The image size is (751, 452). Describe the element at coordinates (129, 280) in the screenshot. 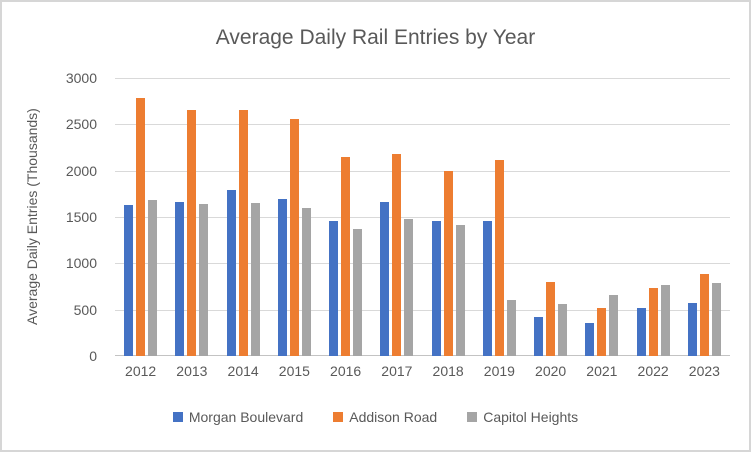

I see `bar-morgan-boulevard-2012` at that location.